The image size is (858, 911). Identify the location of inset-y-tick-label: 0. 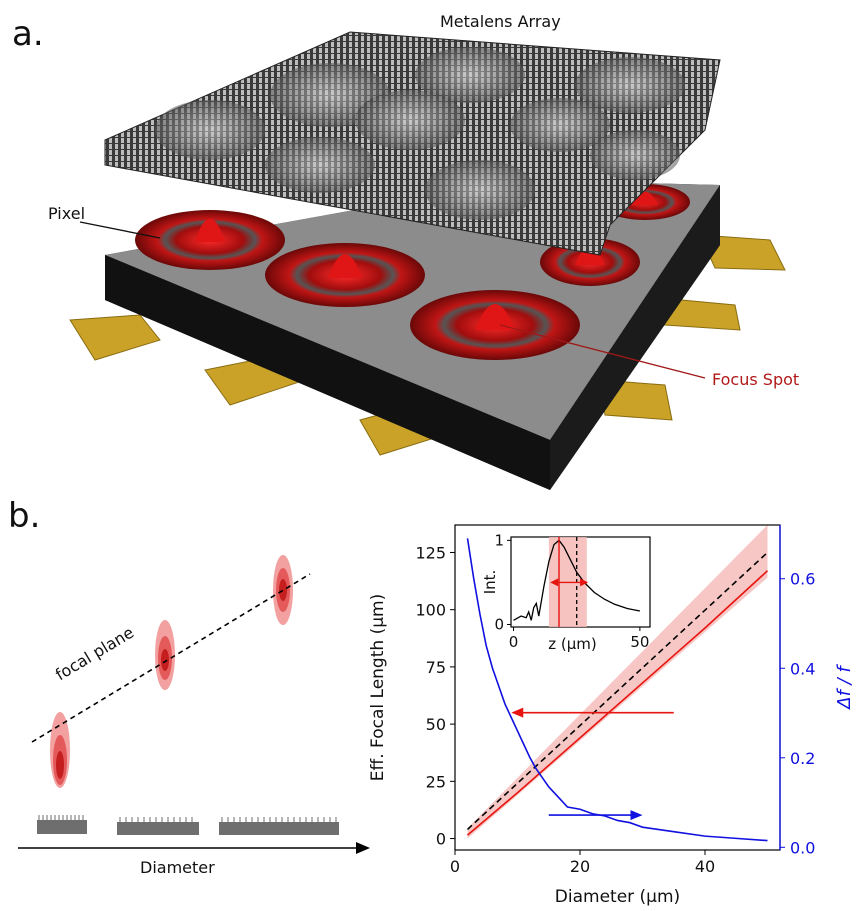
(499, 624).